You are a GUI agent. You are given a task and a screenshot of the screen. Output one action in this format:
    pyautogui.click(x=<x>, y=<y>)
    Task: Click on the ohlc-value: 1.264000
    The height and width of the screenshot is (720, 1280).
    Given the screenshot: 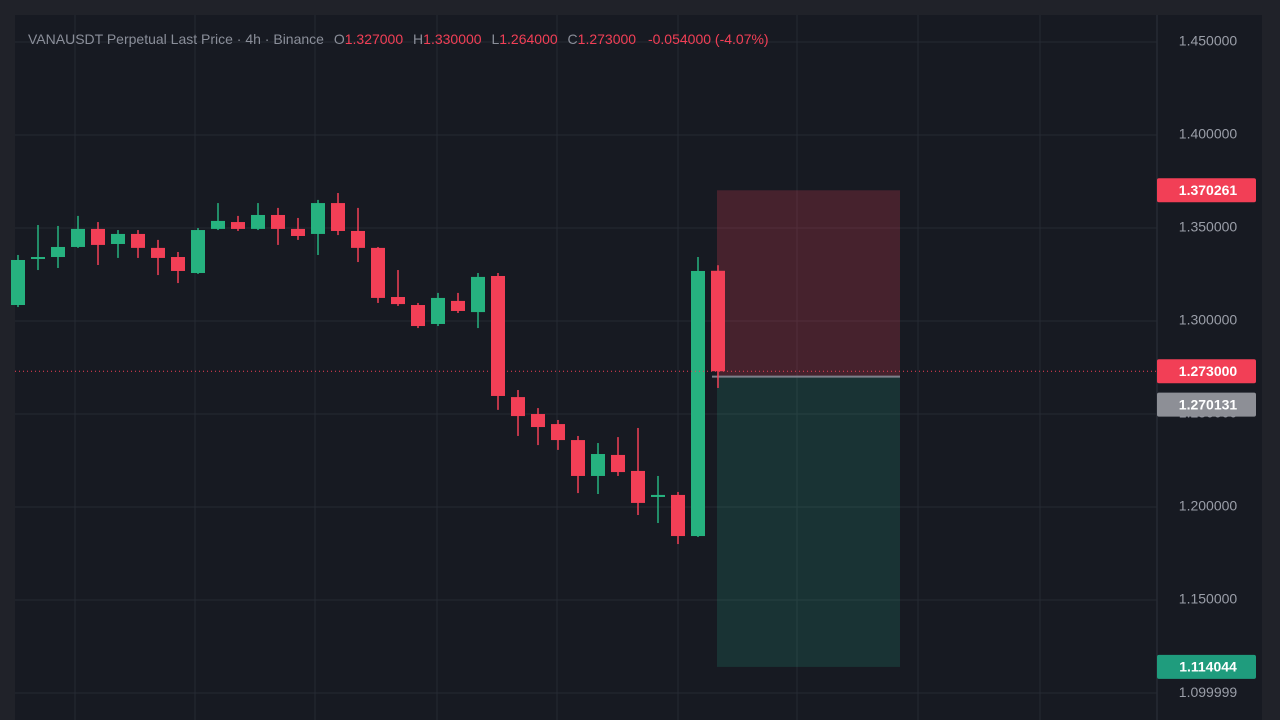 What is the action you would take?
    pyautogui.click(x=528, y=39)
    